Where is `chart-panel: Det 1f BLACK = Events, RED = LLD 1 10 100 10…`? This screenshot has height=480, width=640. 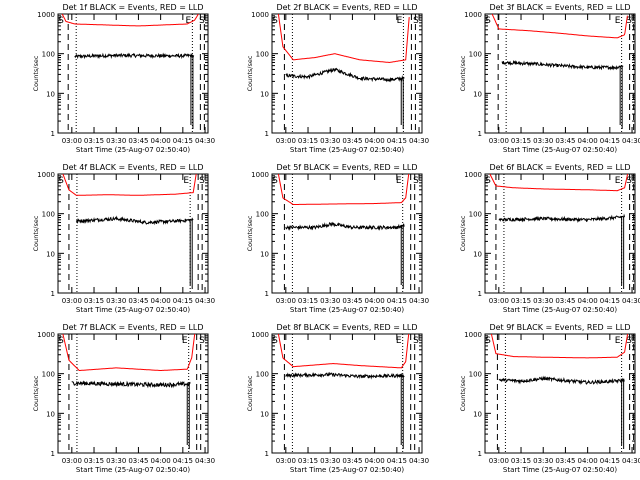 chart-panel: Det 1f BLACK = Events, RED = LLD 1 10 100 10… is located at coordinates (123, 78).